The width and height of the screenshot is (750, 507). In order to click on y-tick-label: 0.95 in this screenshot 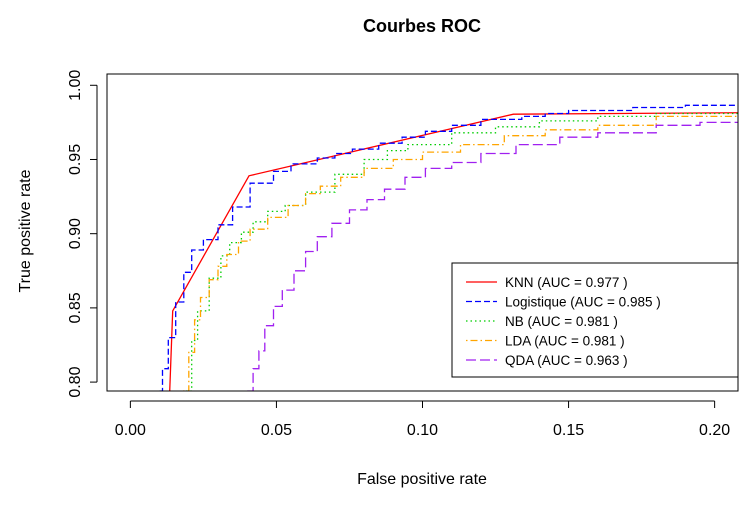, I will do `click(75, 159)`.